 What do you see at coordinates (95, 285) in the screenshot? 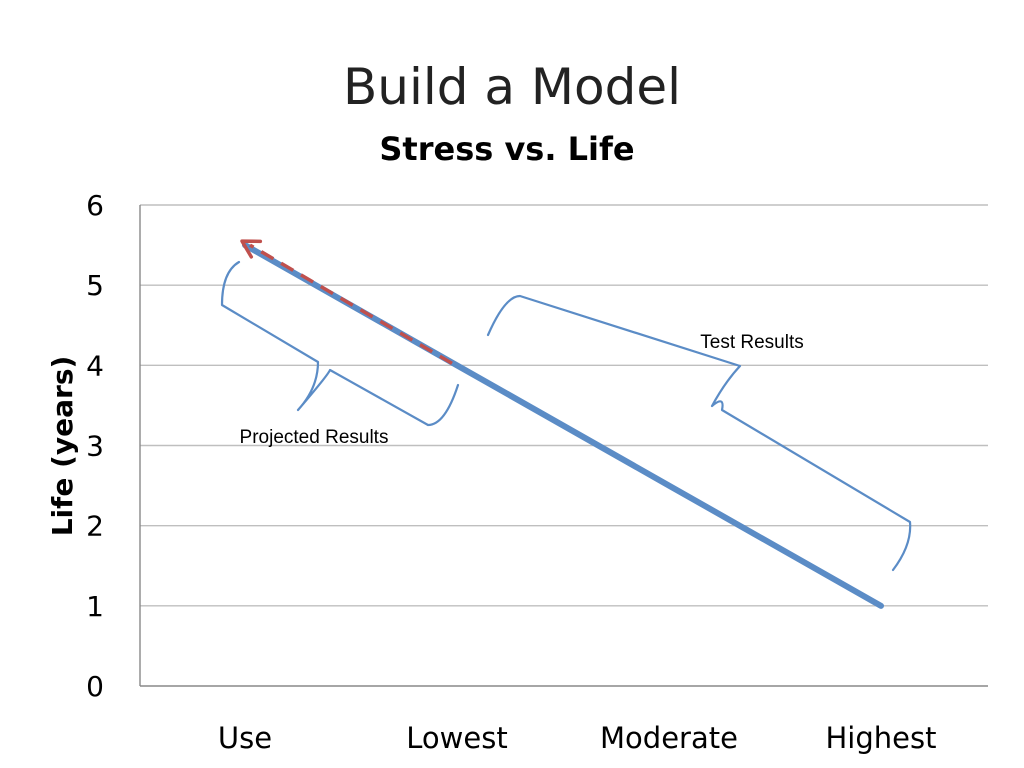
I see `y-tick-label: 5` at bounding box center [95, 285].